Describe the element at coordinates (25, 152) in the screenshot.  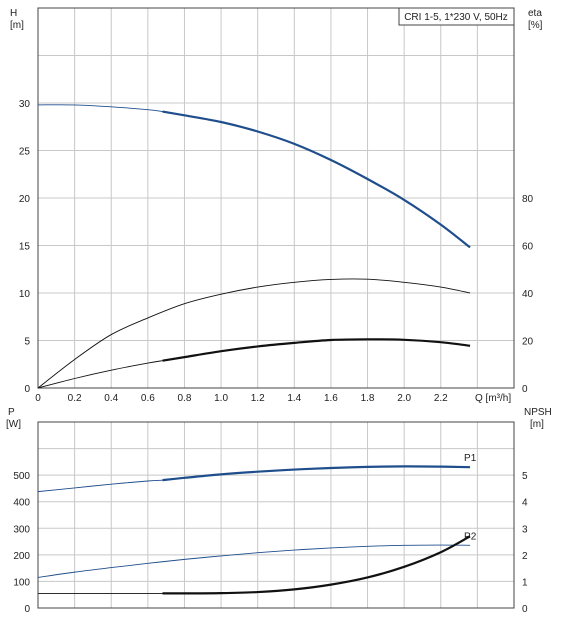
I see `top-left-y-tick-label: 25` at that location.